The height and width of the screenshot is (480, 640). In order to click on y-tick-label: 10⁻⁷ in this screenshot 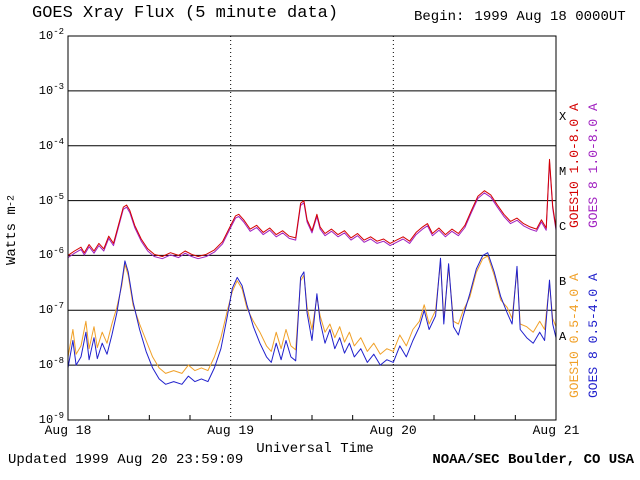, I will do `click(51, 309)`.